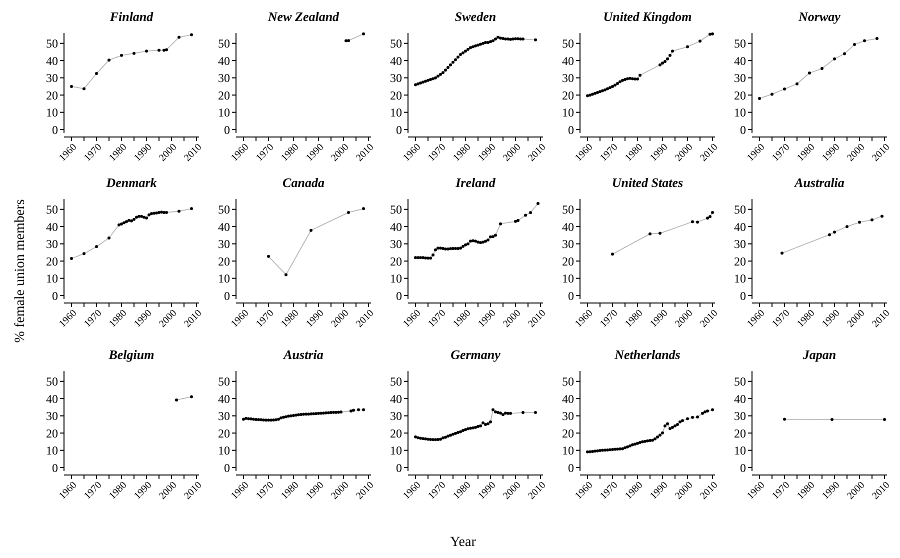 This screenshot has height=558, width=900. What do you see at coordinates (475, 16) in the screenshot?
I see `chart-title: Sweden` at bounding box center [475, 16].